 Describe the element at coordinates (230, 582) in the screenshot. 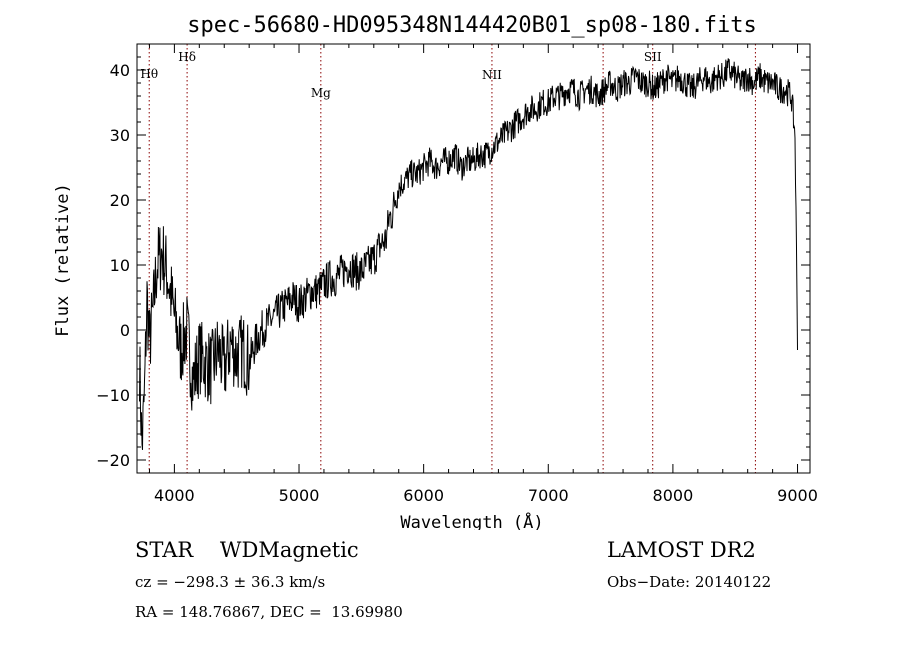

I see `redshift-velocity: cz = −298.3 ± 36.3 km/s` at that location.